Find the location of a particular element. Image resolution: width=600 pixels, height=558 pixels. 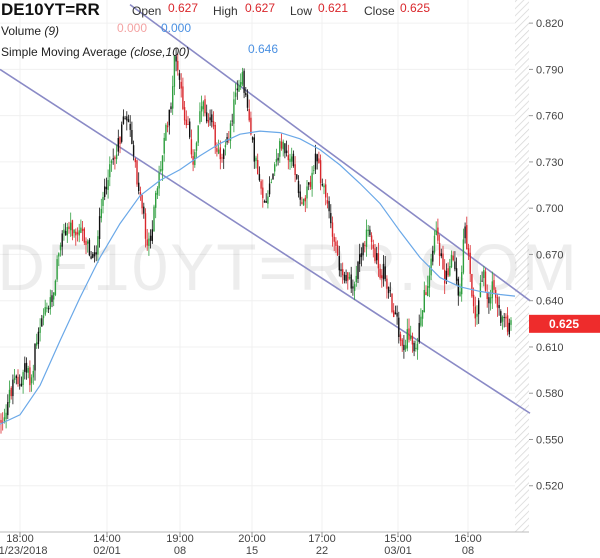

sma-indicator-param: (close,100) is located at coordinates (160, 52).